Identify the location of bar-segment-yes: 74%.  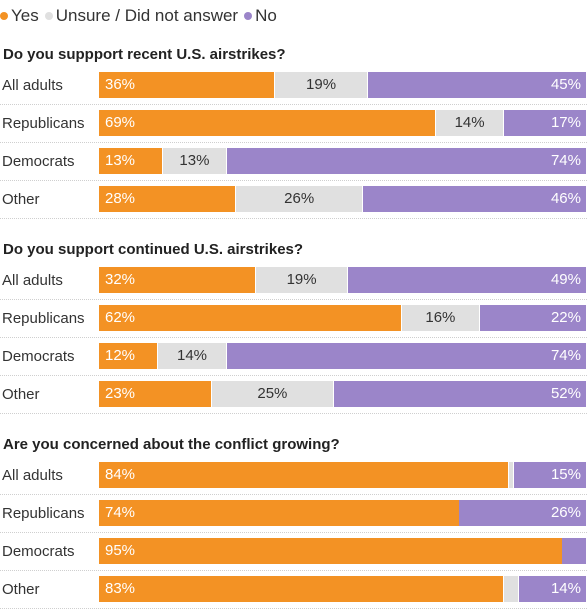
(279, 513).